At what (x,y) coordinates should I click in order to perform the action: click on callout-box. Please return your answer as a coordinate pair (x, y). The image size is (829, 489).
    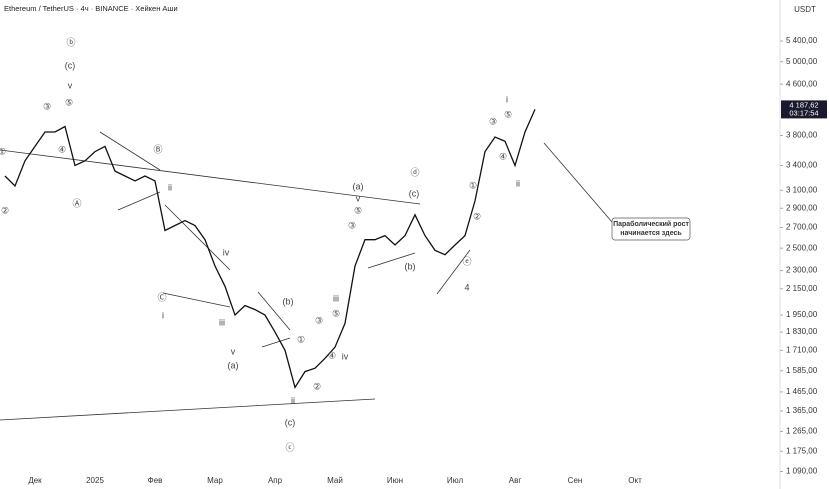
    Looking at the image, I should click on (651, 229).